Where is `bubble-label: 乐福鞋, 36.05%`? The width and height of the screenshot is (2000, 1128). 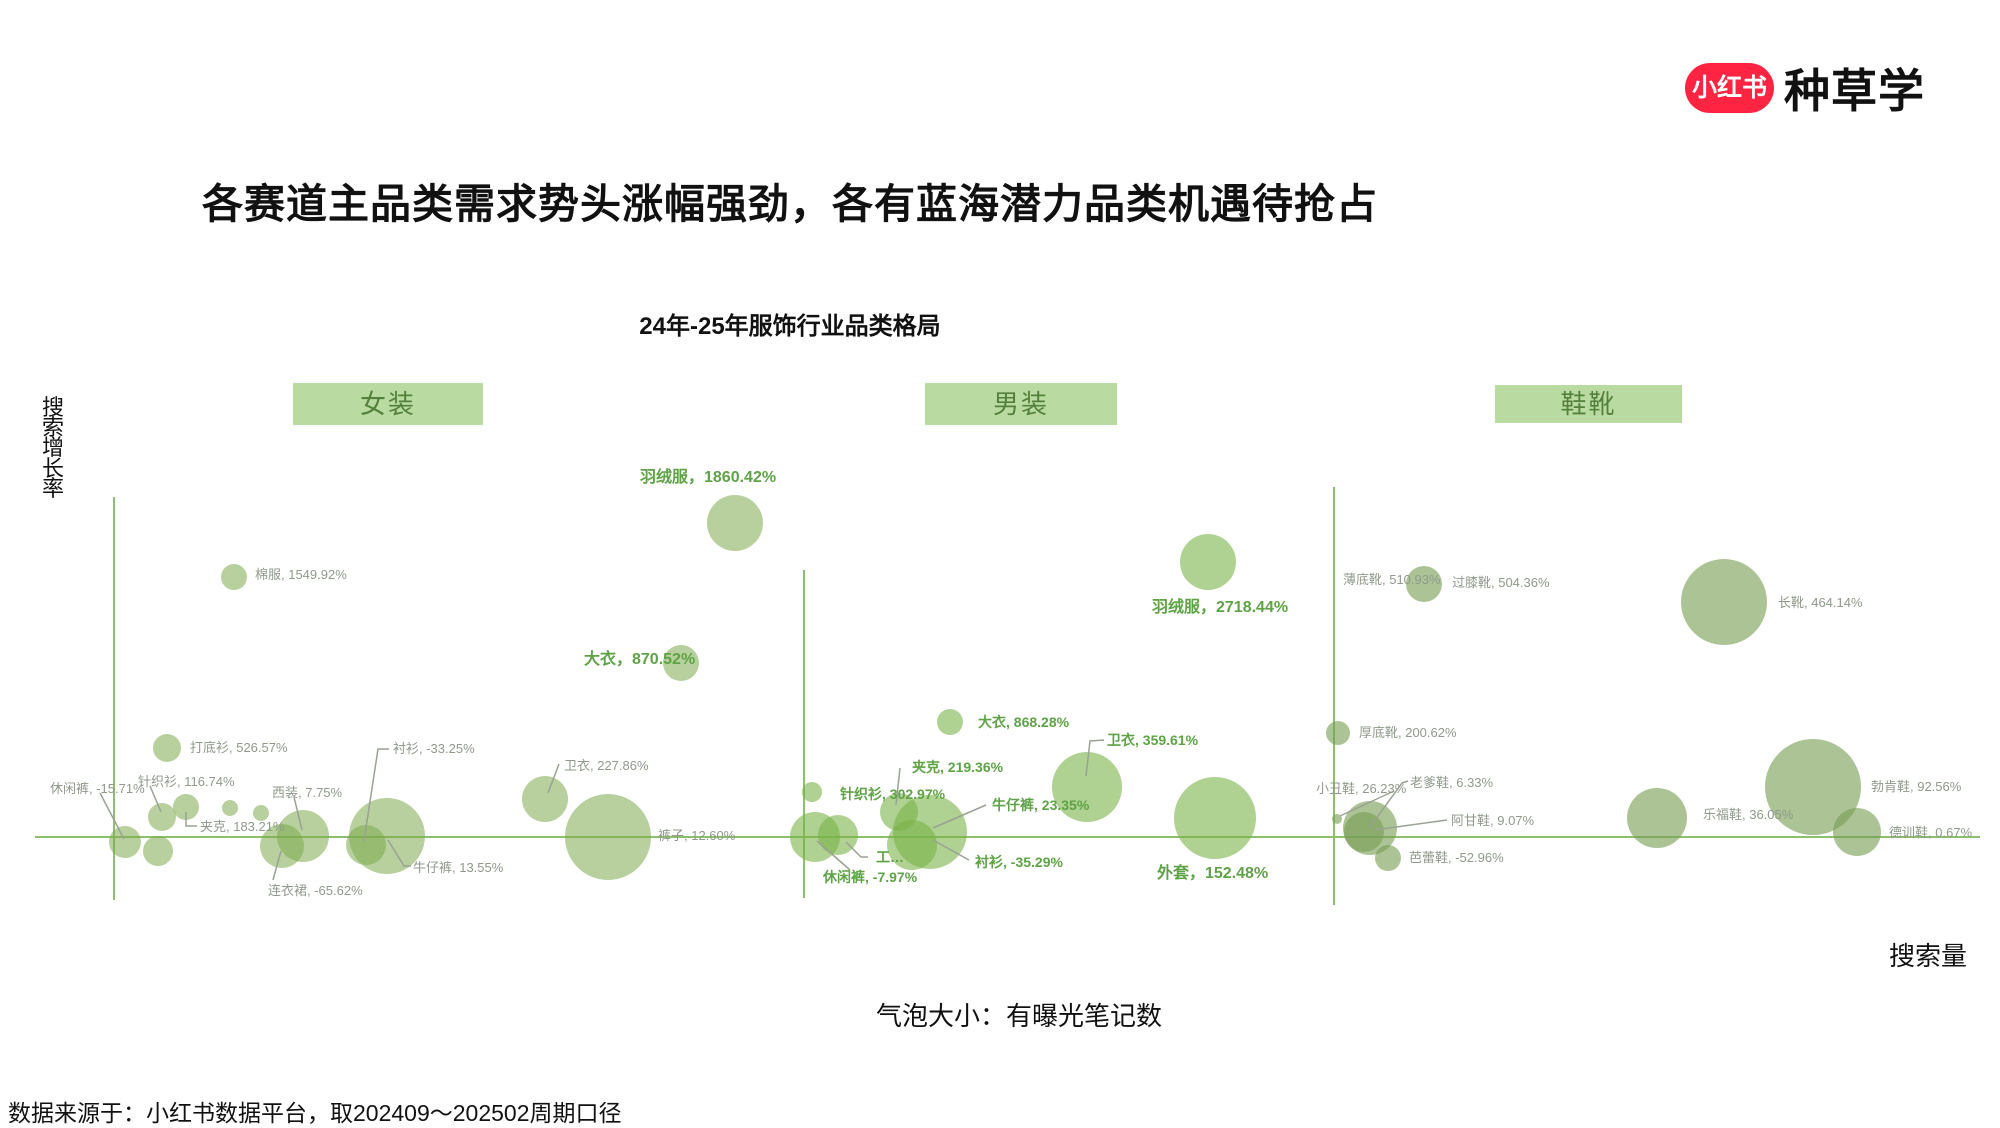 bubble-label: 乐福鞋, 36.05% is located at coordinates (1748, 814).